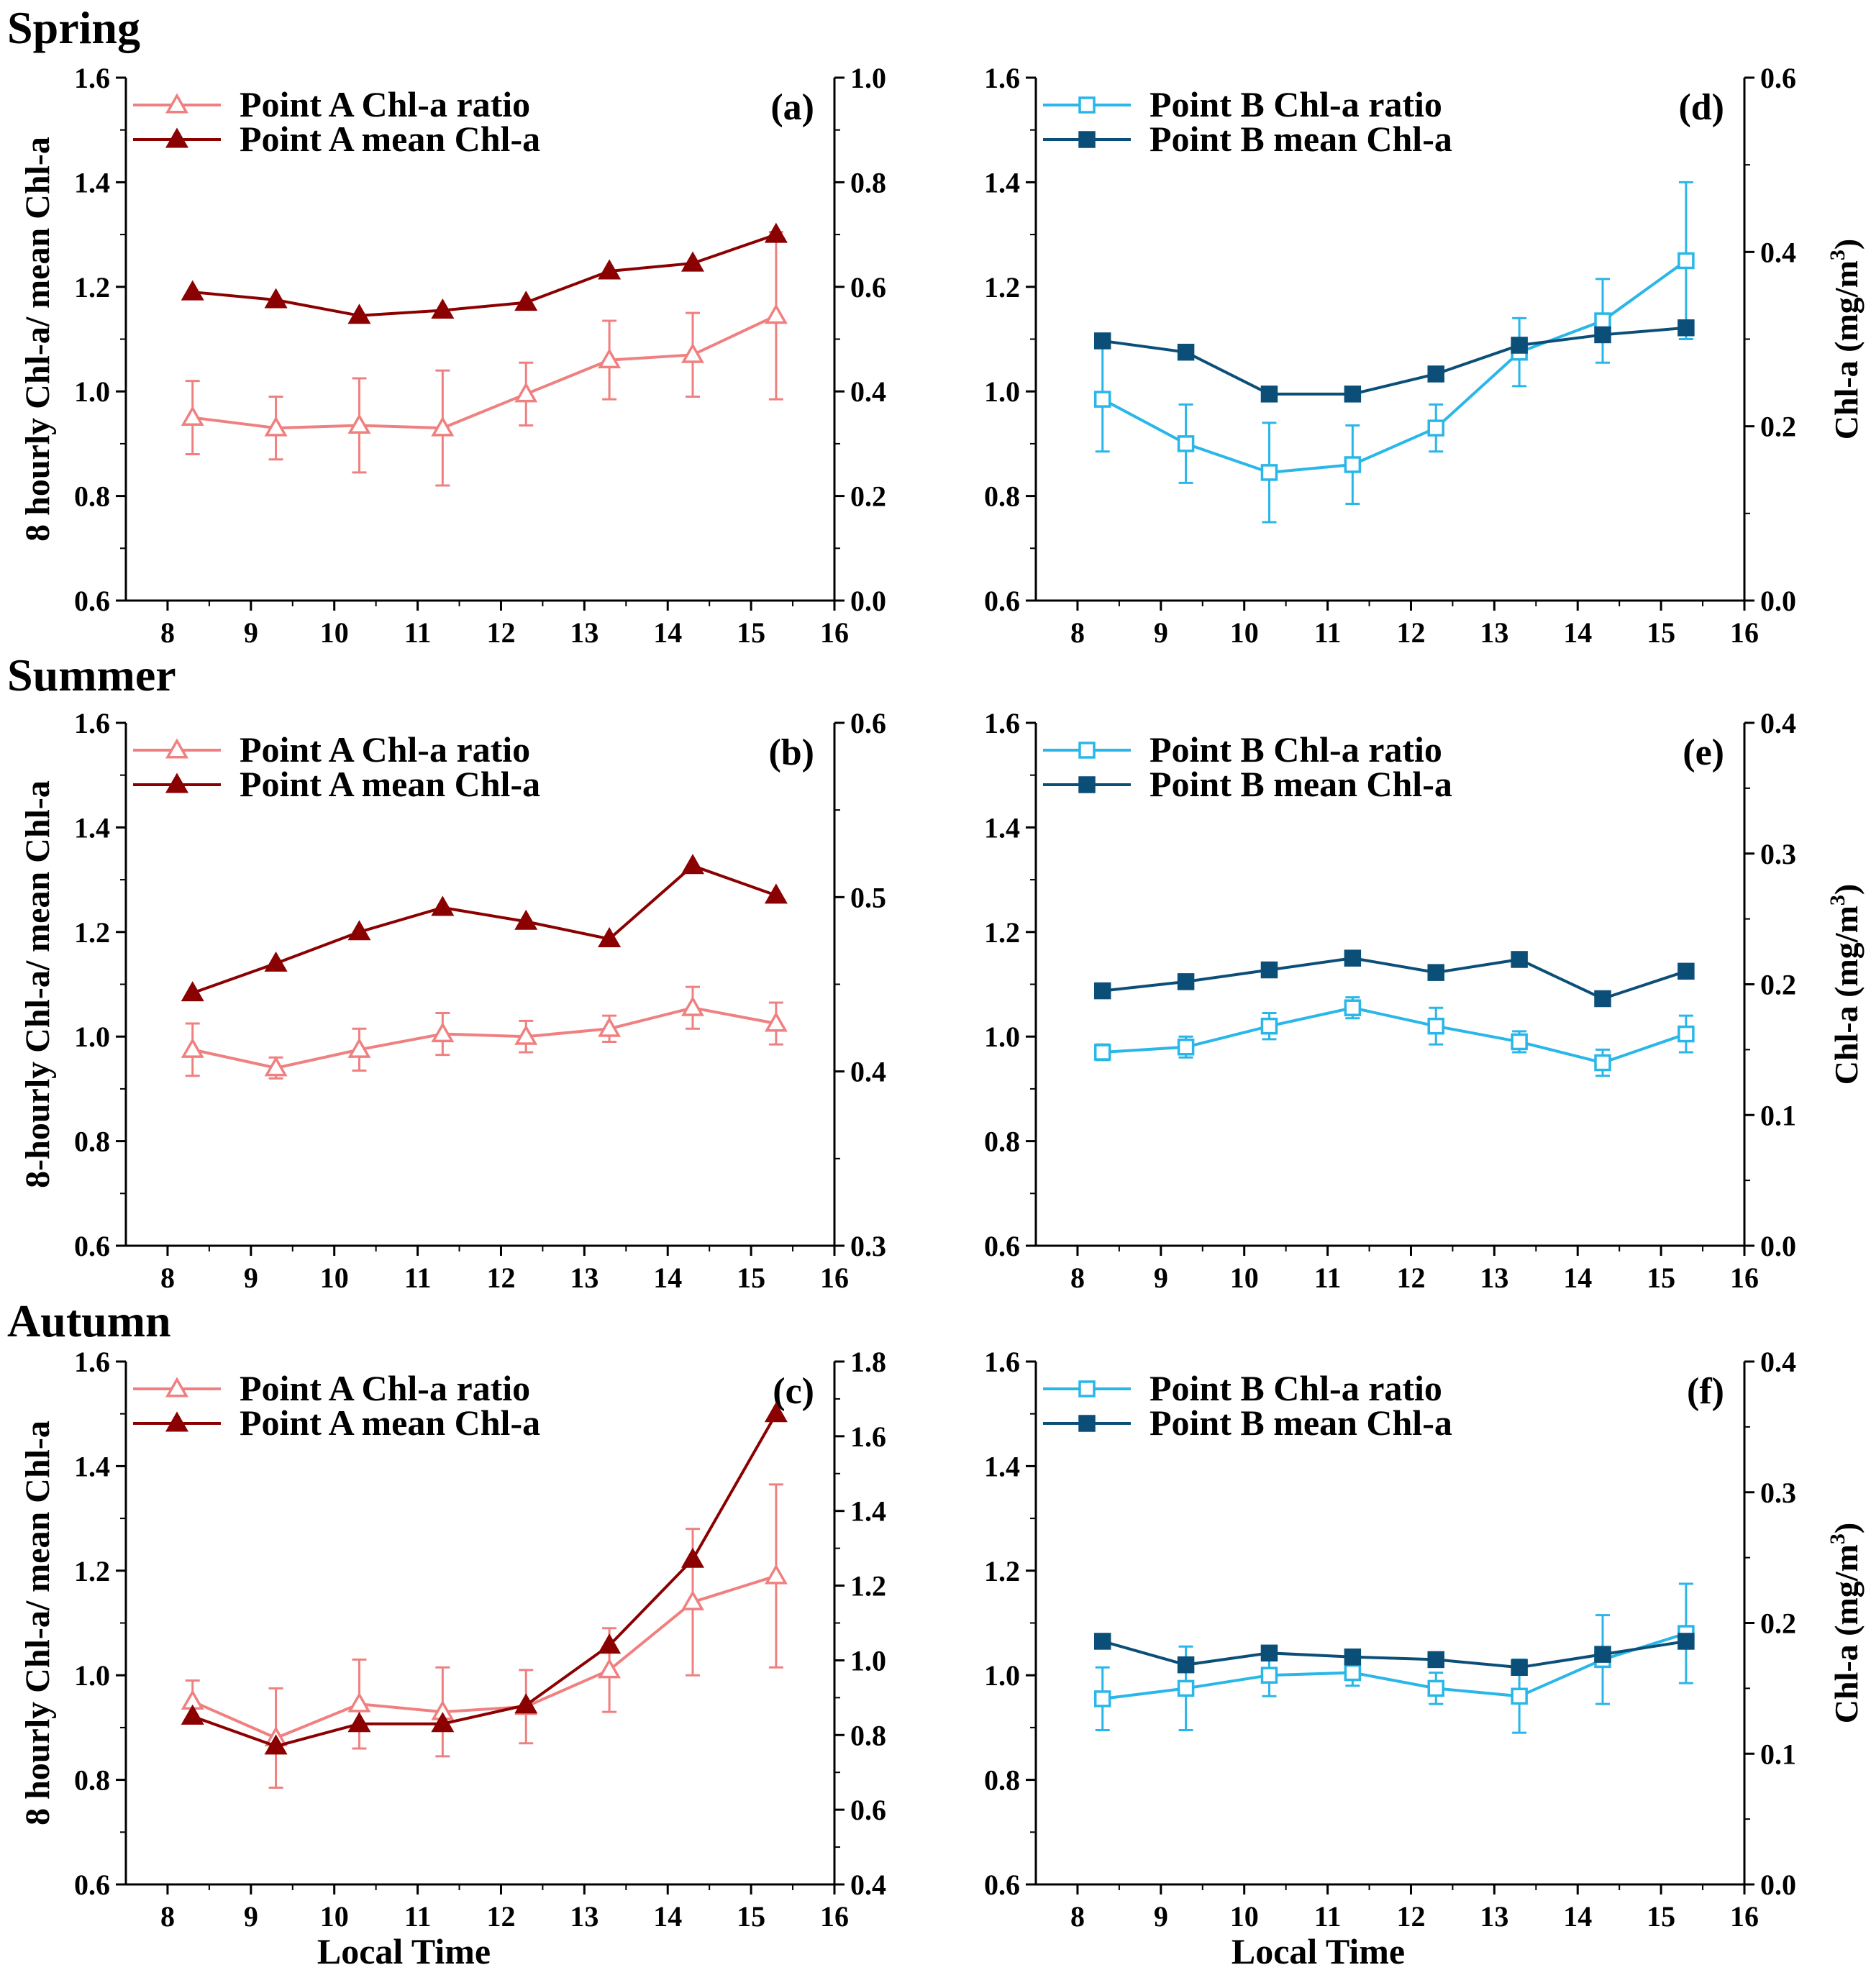 This screenshot has width=1871, height=1988. Describe the element at coordinates (868, 1735) in the screenshot. I see `y2-tick-label: 0.8` at that location.